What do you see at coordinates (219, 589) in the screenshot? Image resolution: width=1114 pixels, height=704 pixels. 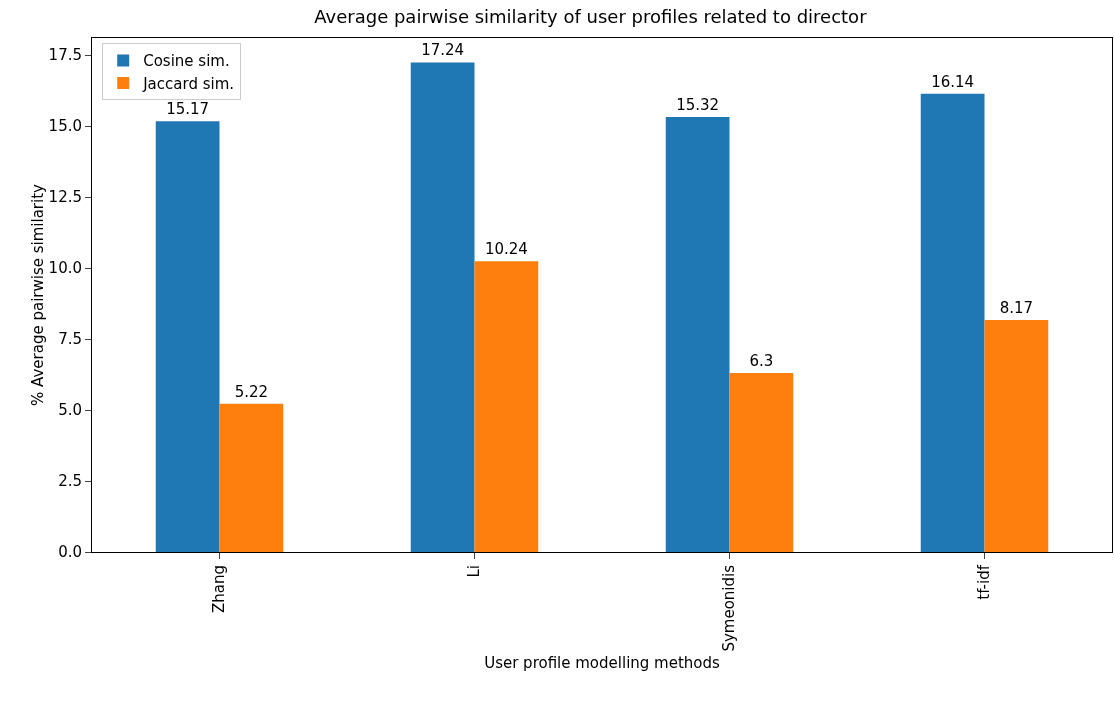 I see `x-tick-label: Zhang` at bounding box center [219, 589].